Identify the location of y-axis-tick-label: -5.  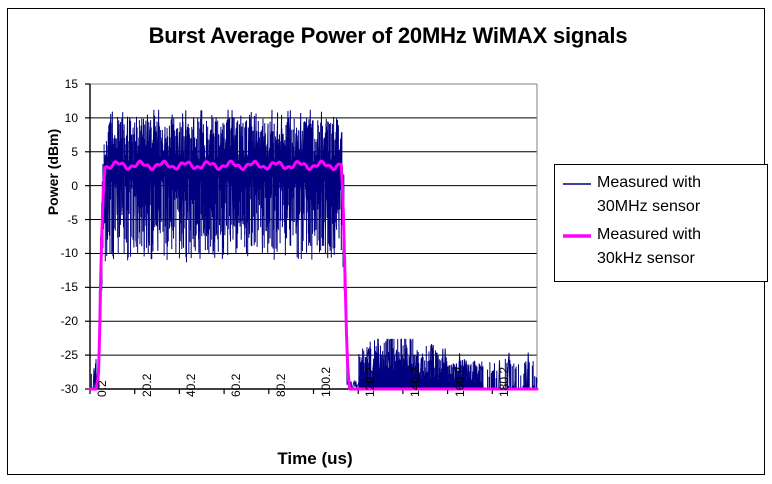
(72, 219).